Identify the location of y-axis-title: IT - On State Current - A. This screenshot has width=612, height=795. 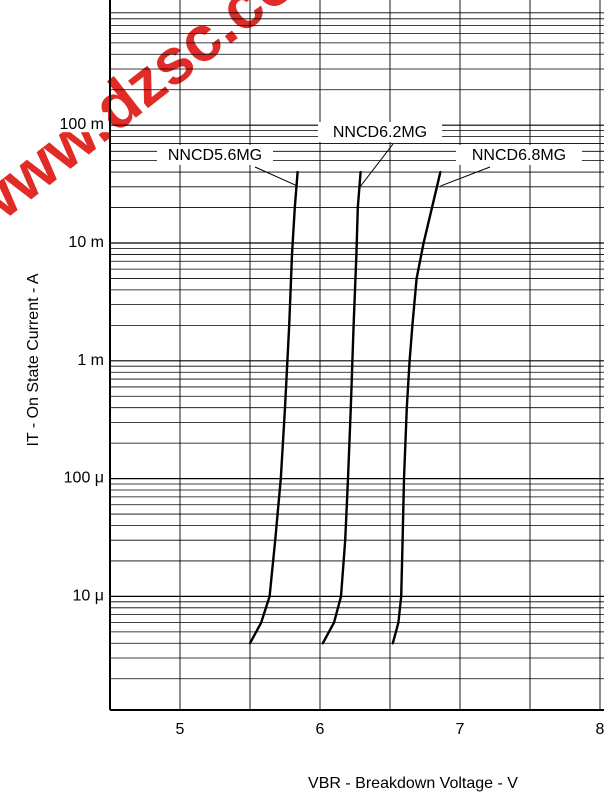
(33, 359).